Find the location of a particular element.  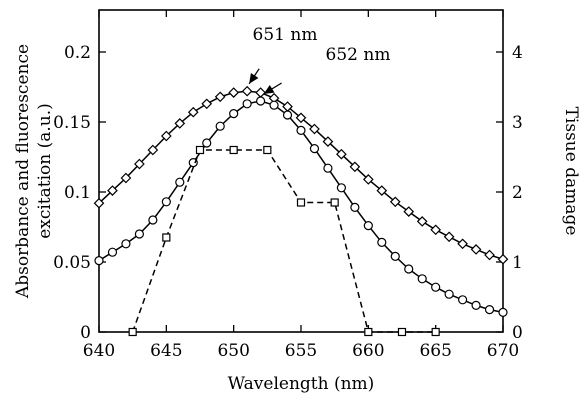

y2-axis-label: Tissue damage is located at coordinates (571, 171).